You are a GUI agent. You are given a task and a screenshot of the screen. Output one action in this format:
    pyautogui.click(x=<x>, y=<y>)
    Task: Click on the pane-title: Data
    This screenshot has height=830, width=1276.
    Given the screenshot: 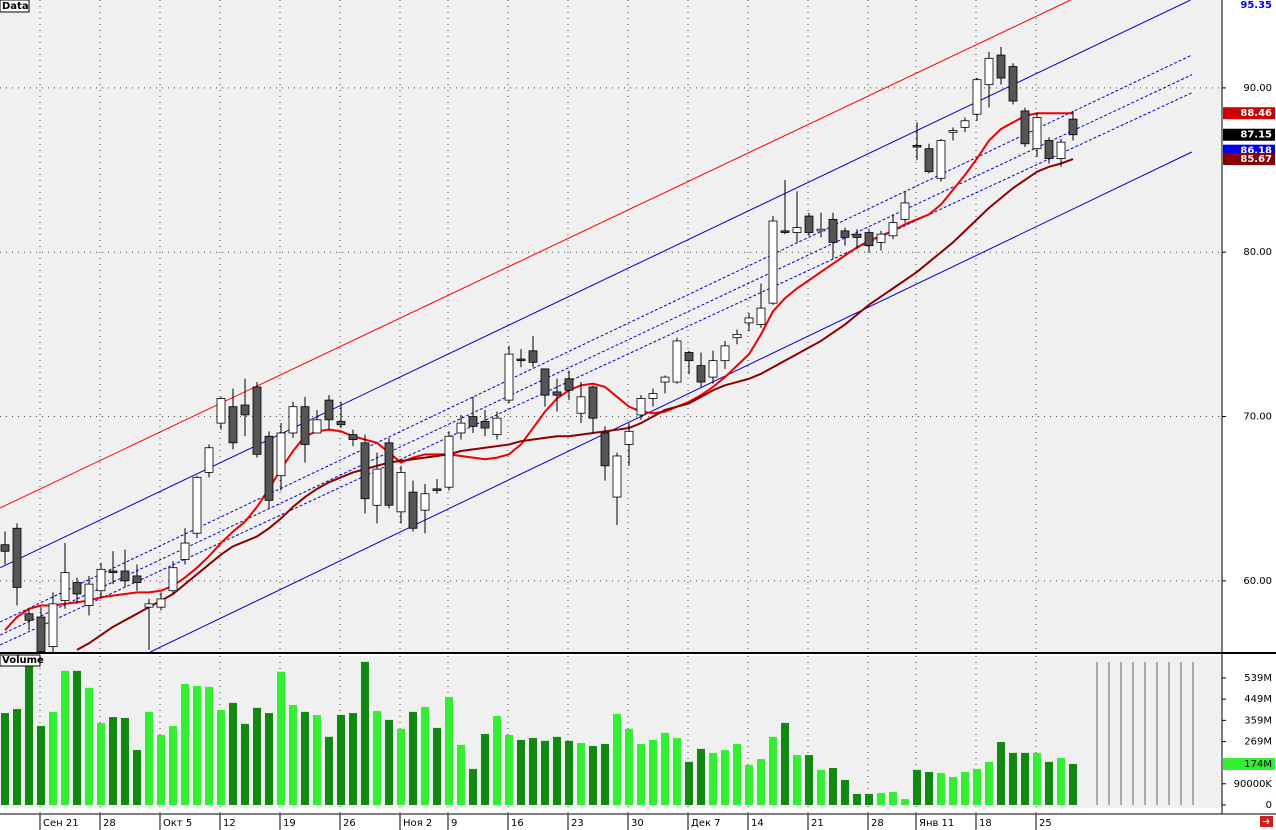 What is the action you would take?
    pyautogui.click(x=15, y=6)
    